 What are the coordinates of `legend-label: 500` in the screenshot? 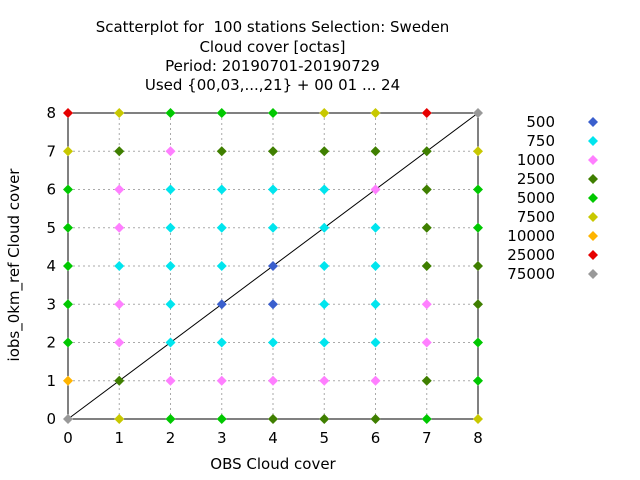 It's located at (540, 122).